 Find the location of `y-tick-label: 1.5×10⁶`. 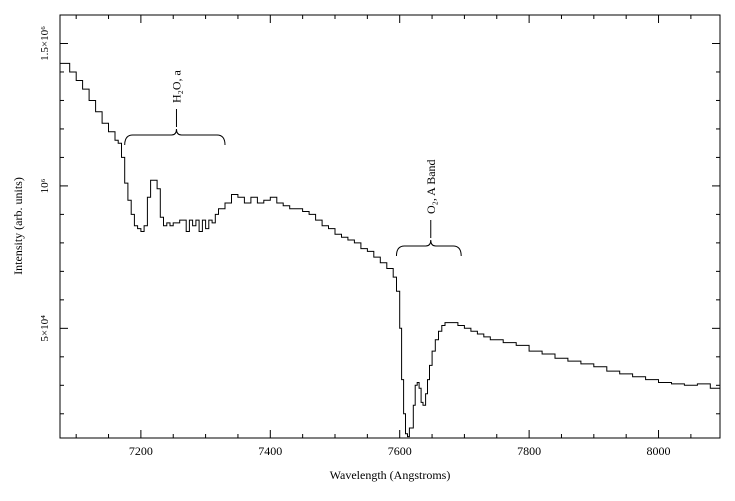

y-tick-label: 1.5×10⁶ is located at coordinates (45, 43).